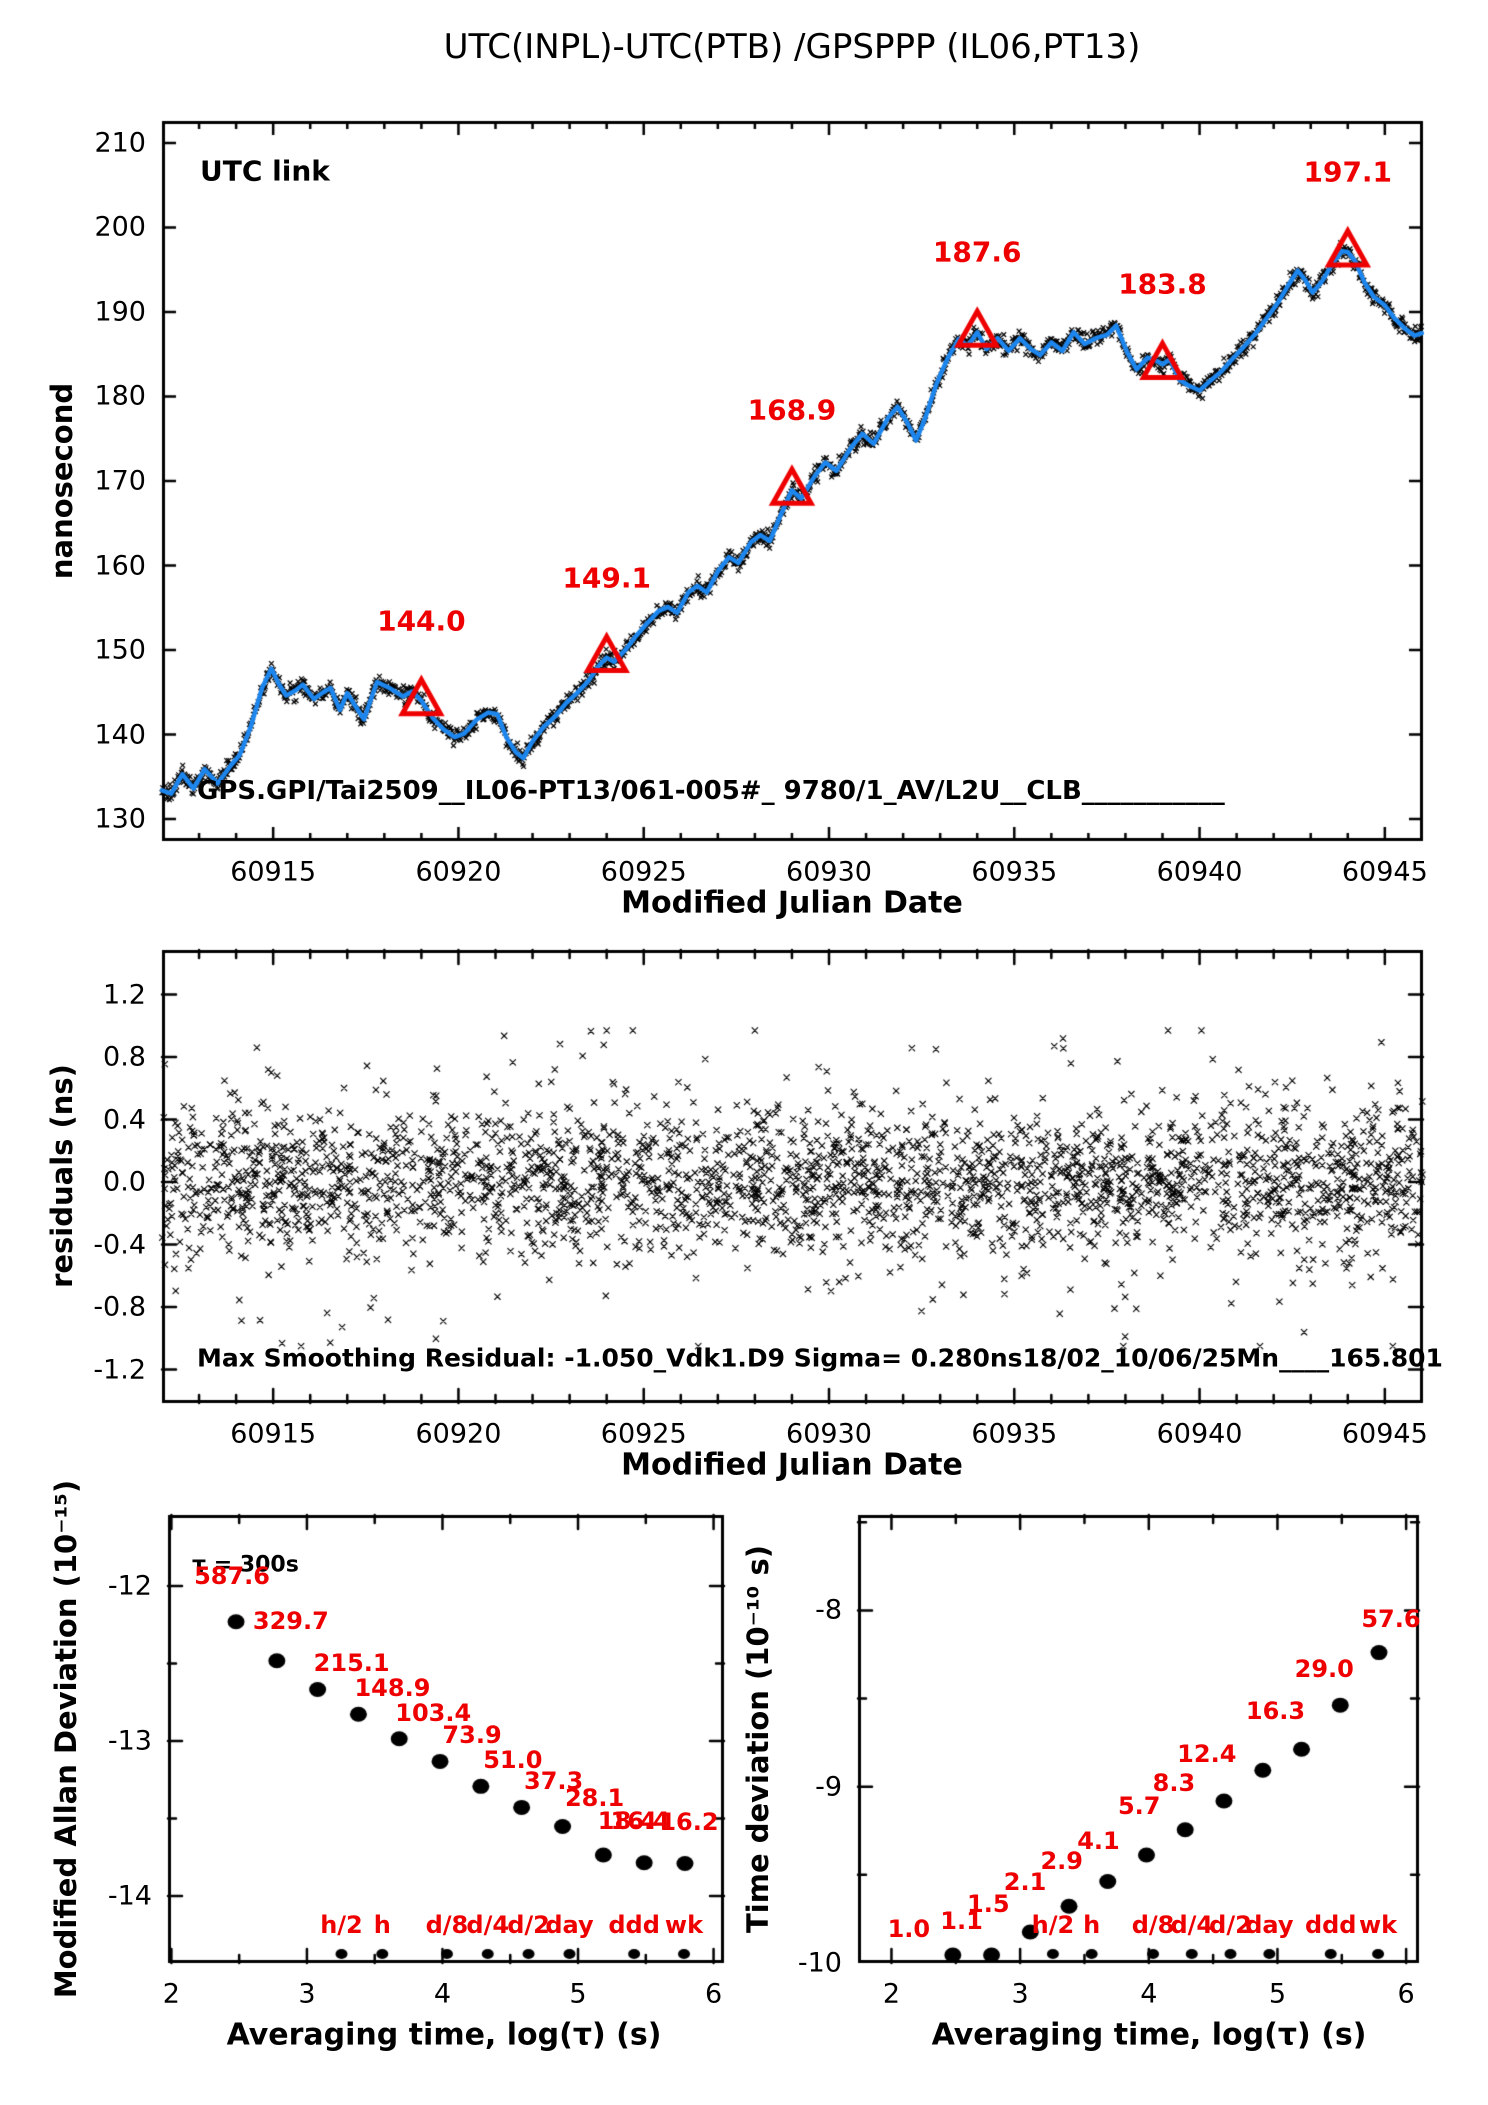 Image resolution: width=1488 pixels, height=2105 pixels. I want to click on point-value-label: 51.0, so click(513, 1760).